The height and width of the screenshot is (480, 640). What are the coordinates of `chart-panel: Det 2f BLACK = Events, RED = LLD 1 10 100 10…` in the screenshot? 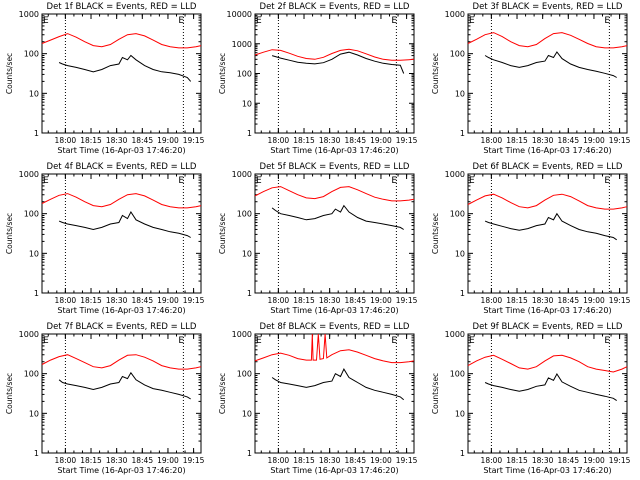 It's located at (318, 78).